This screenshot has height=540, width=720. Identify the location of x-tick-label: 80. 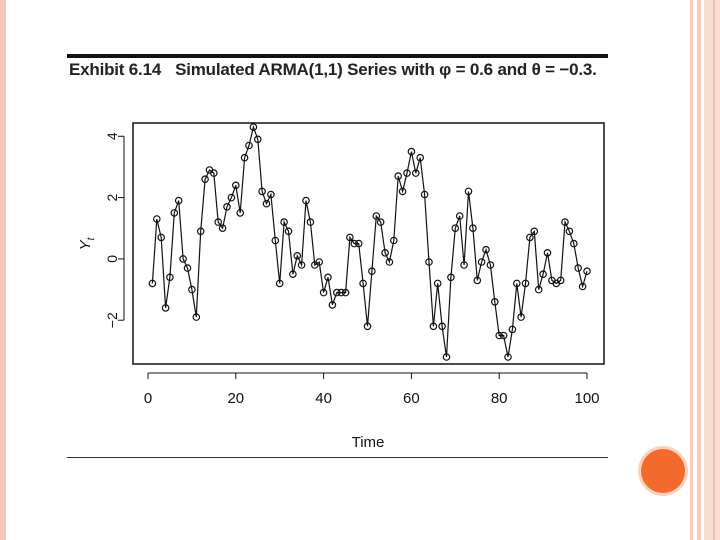
(499, 398).